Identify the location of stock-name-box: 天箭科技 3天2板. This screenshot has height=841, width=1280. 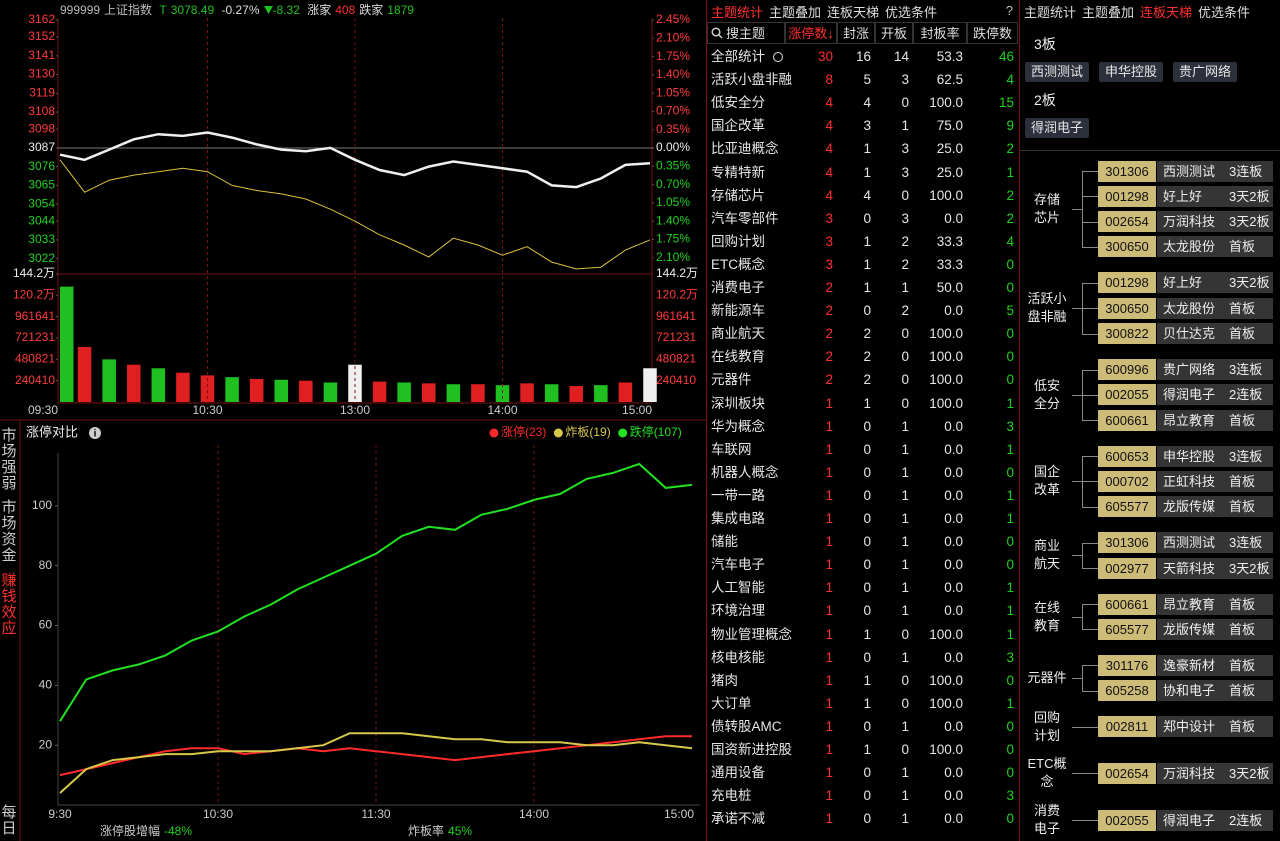
(1215, 568).